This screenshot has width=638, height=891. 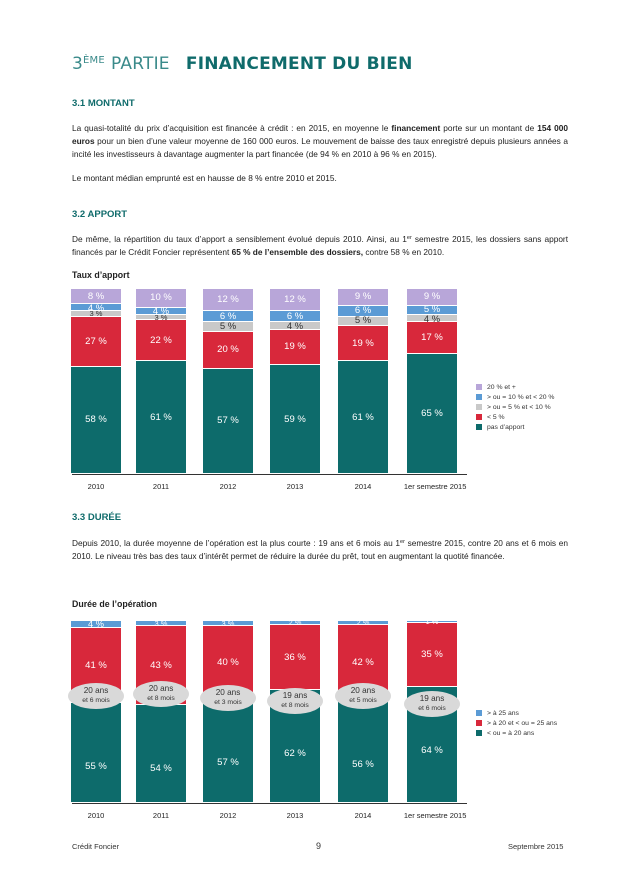 What do you see at coordinates (432, 750) in the screenshot?
I see `data-label: 64 %` at bounding box center [432, 750].